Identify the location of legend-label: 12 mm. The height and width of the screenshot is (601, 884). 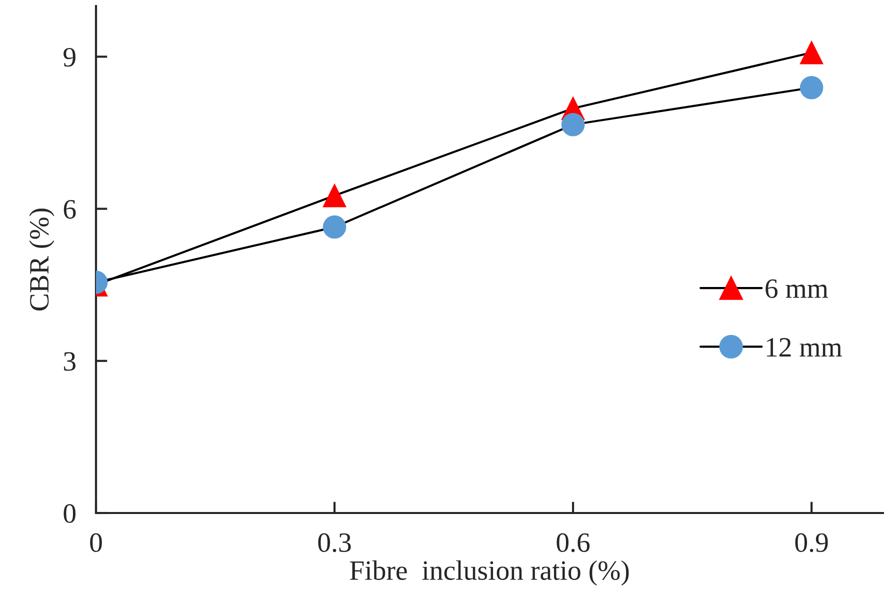
(804, 347).